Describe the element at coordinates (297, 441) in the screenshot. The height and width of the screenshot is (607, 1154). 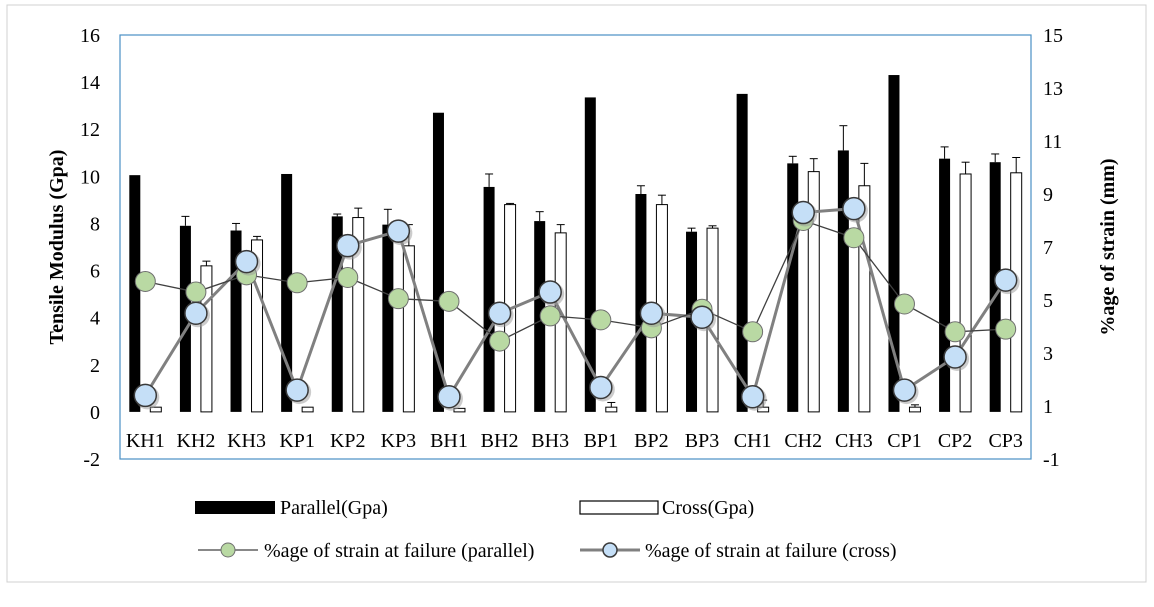
I see `category-label: KP1` at that location.